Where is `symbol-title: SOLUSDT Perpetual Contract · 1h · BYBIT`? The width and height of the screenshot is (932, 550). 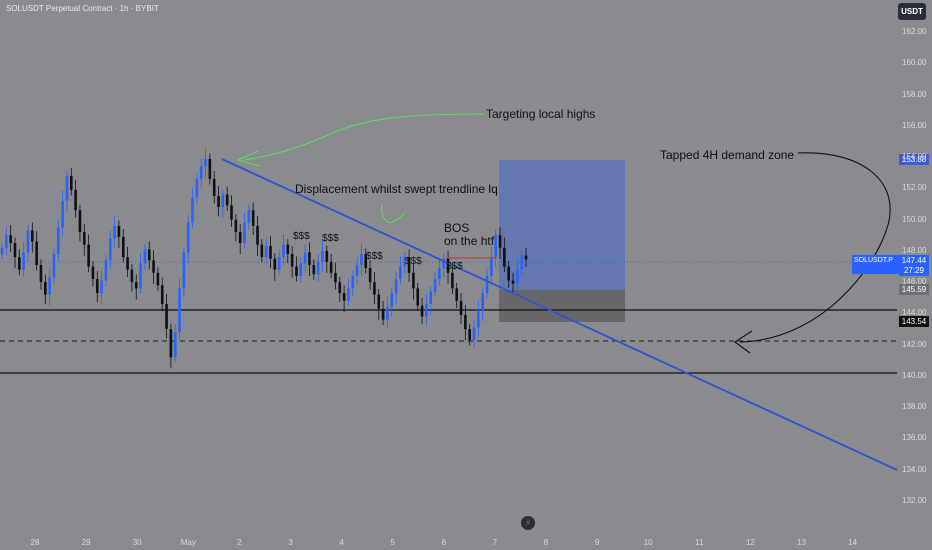 symbol-title: SOLUSDT Perpetual Contract · 1h · BYBIT is located at coordinates (82, 8).